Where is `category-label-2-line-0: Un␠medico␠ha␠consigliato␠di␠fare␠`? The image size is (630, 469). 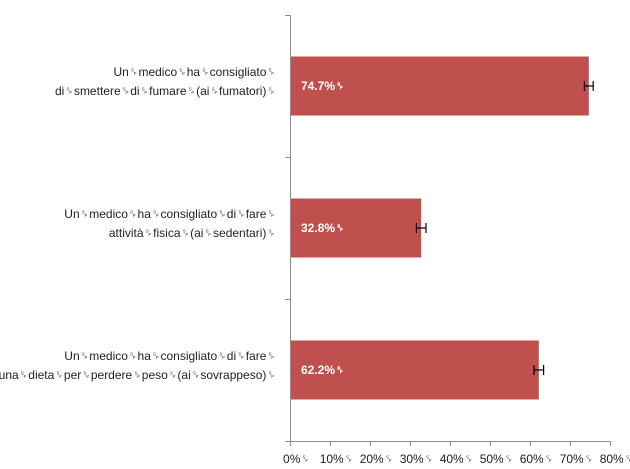
category-label-2-line-0: Un␠medico␠ha␠consigliato␠di␠fare␠ is located at coordinates (170, 356).